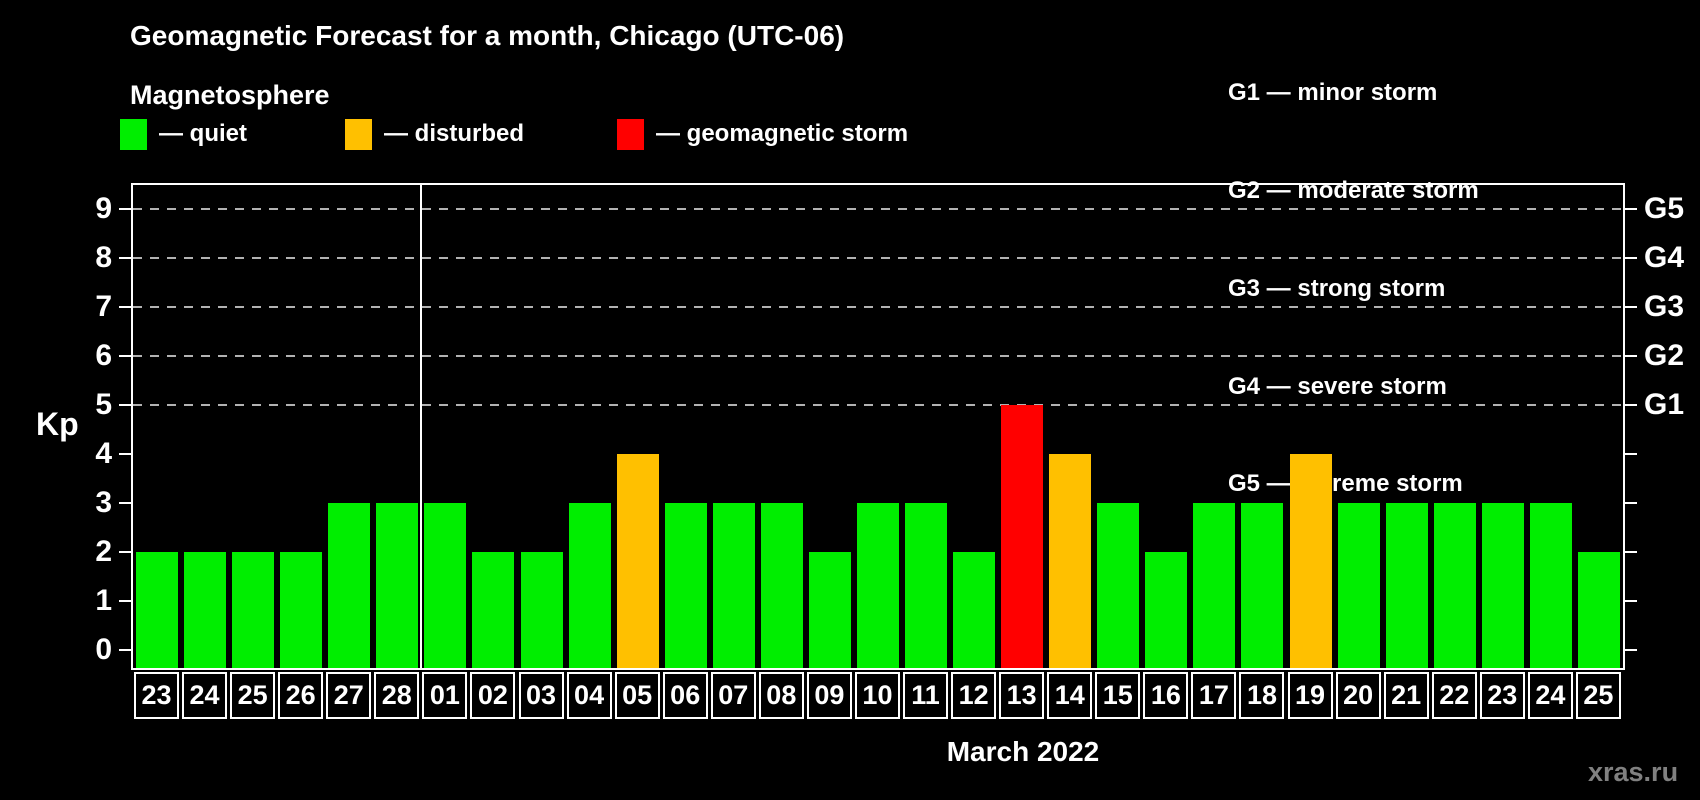  What do you see at coordinates (445, 695) in the screenshot?
I see `day-label-01: 01` at bounding box center [445, 695].